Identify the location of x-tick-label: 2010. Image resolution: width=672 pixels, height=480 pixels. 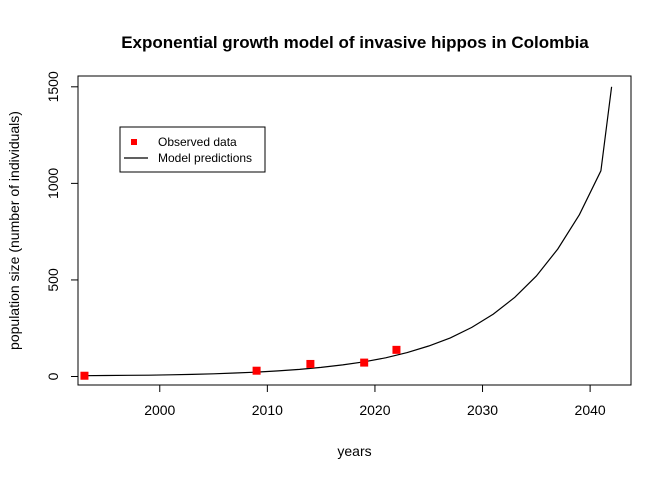
(267, 410).